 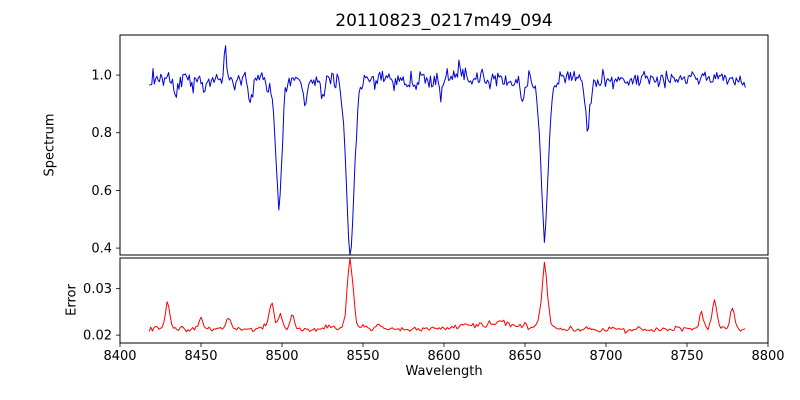 What do you see at coordinates (686, 356) in the screenshot?
I see `xtick-label: 8750` at bounding box center [686, 356].